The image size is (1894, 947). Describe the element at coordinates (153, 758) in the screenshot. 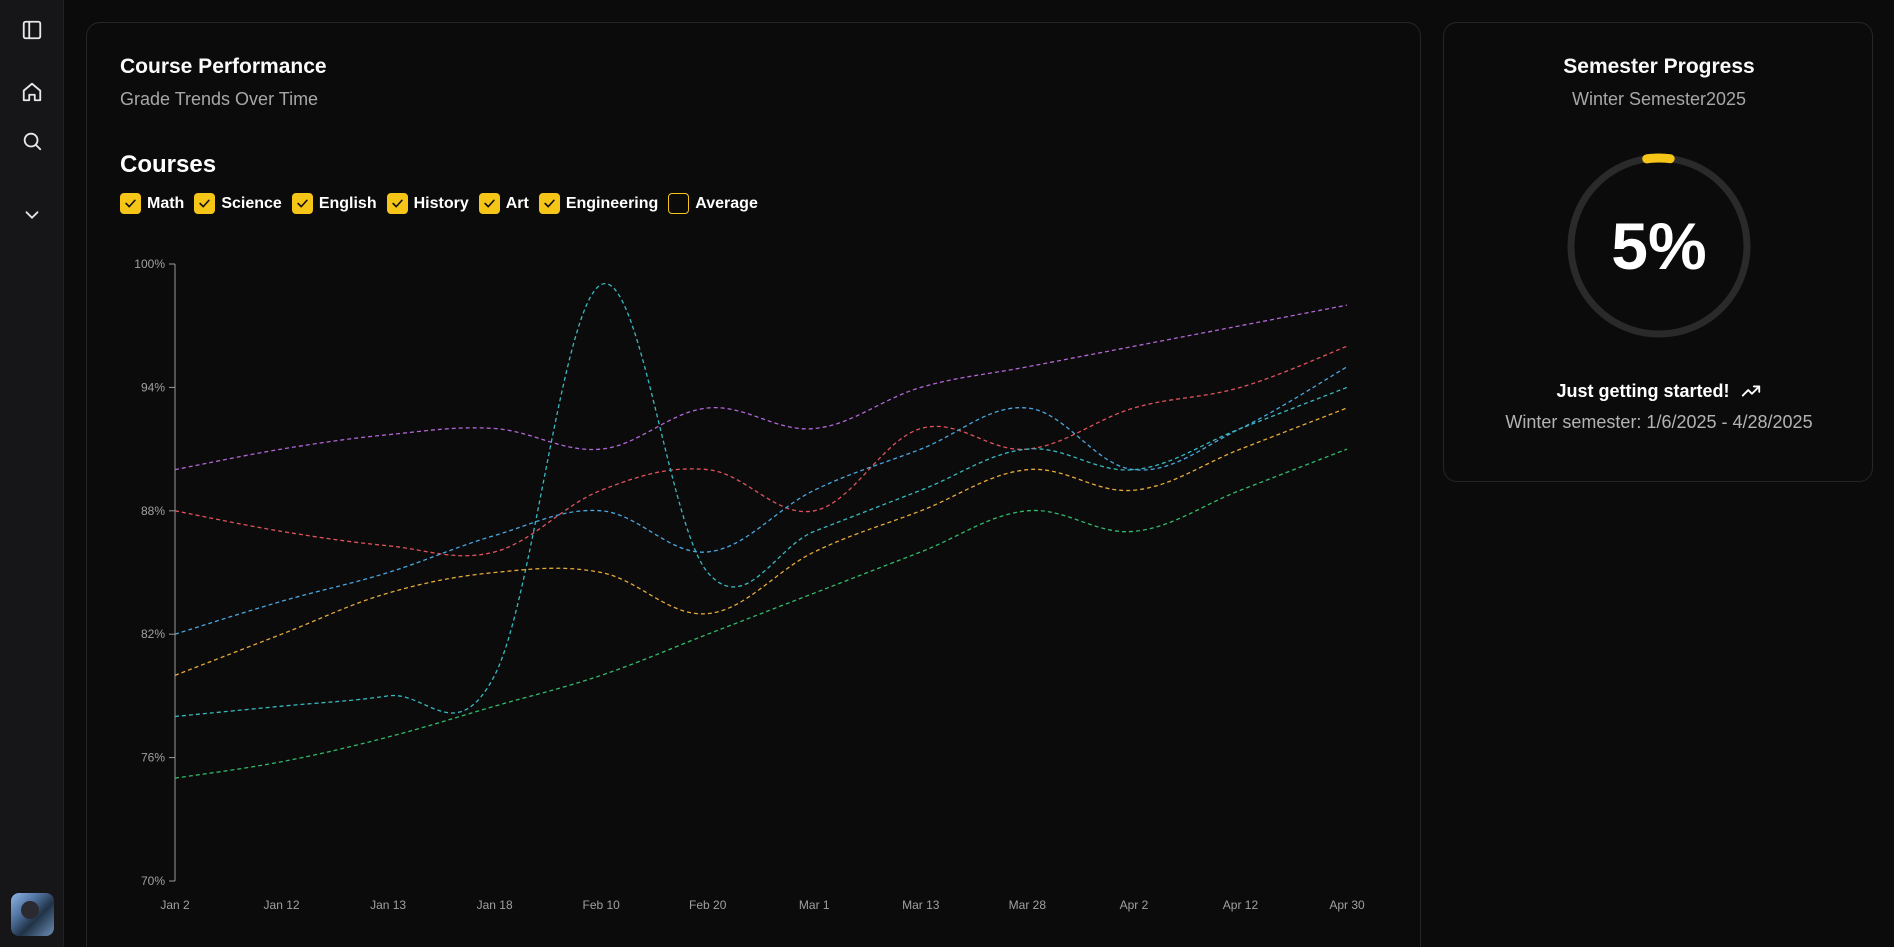

I see `y-tick-label: 76%` at that location.